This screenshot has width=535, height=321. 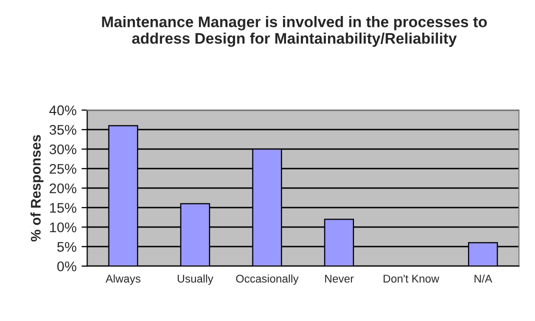 What do you see at coordinates (63, 149) in the screenshot?
I see `y-tick-label: 30%` at bounding box center [63, 149].